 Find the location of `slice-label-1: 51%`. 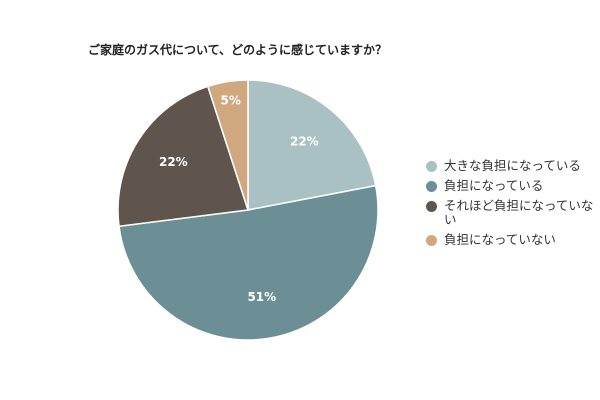

slice-label-1: 51% is located at coordinates (261, 297).